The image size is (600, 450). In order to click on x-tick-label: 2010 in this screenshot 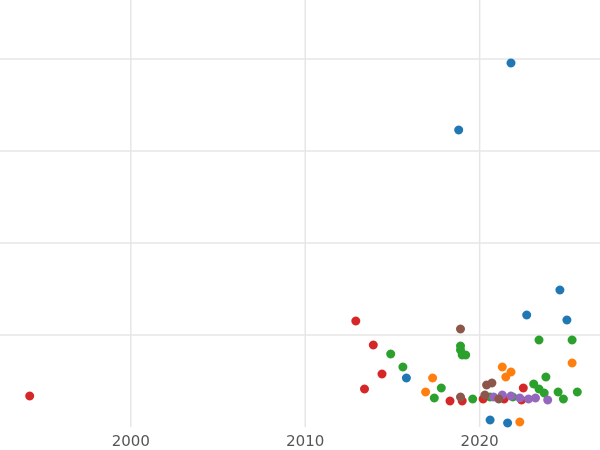, I will do `click(305, 441)`.